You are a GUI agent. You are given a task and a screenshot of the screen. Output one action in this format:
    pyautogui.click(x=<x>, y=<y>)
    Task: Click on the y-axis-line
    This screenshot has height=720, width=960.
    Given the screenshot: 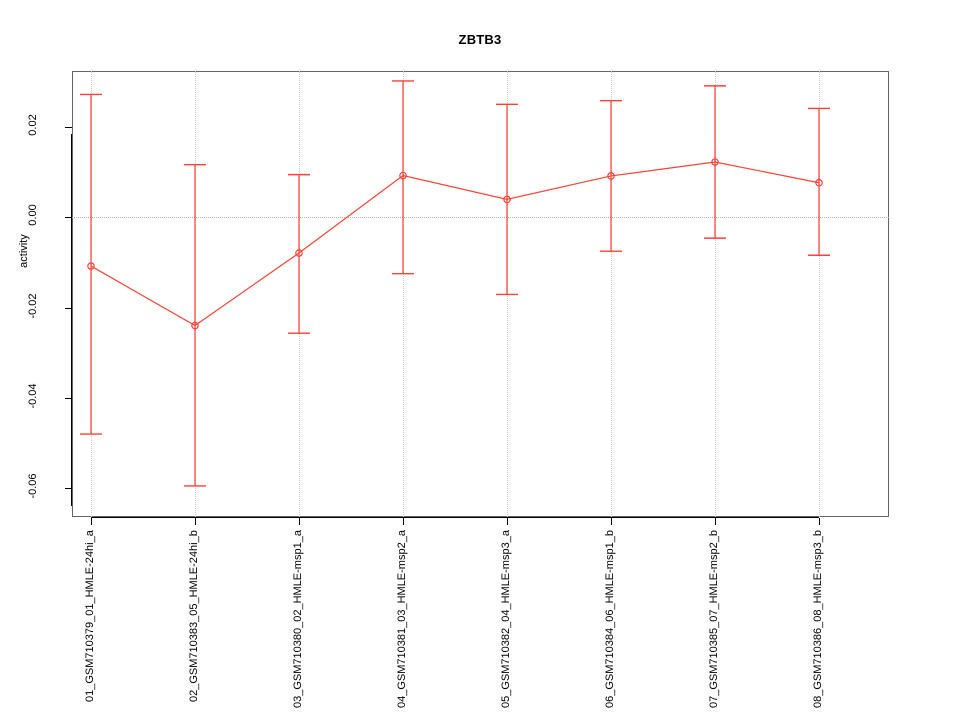 What is the action you would take?
    pyautogui.click(x=71, y=320)
    